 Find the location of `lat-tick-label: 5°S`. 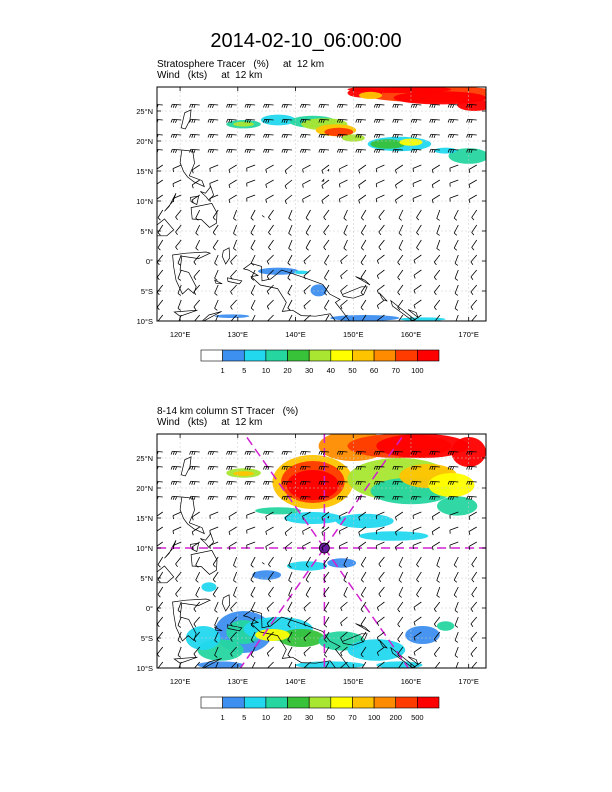

lat-tick-label: 5°S is located at coordinates (147, 638).